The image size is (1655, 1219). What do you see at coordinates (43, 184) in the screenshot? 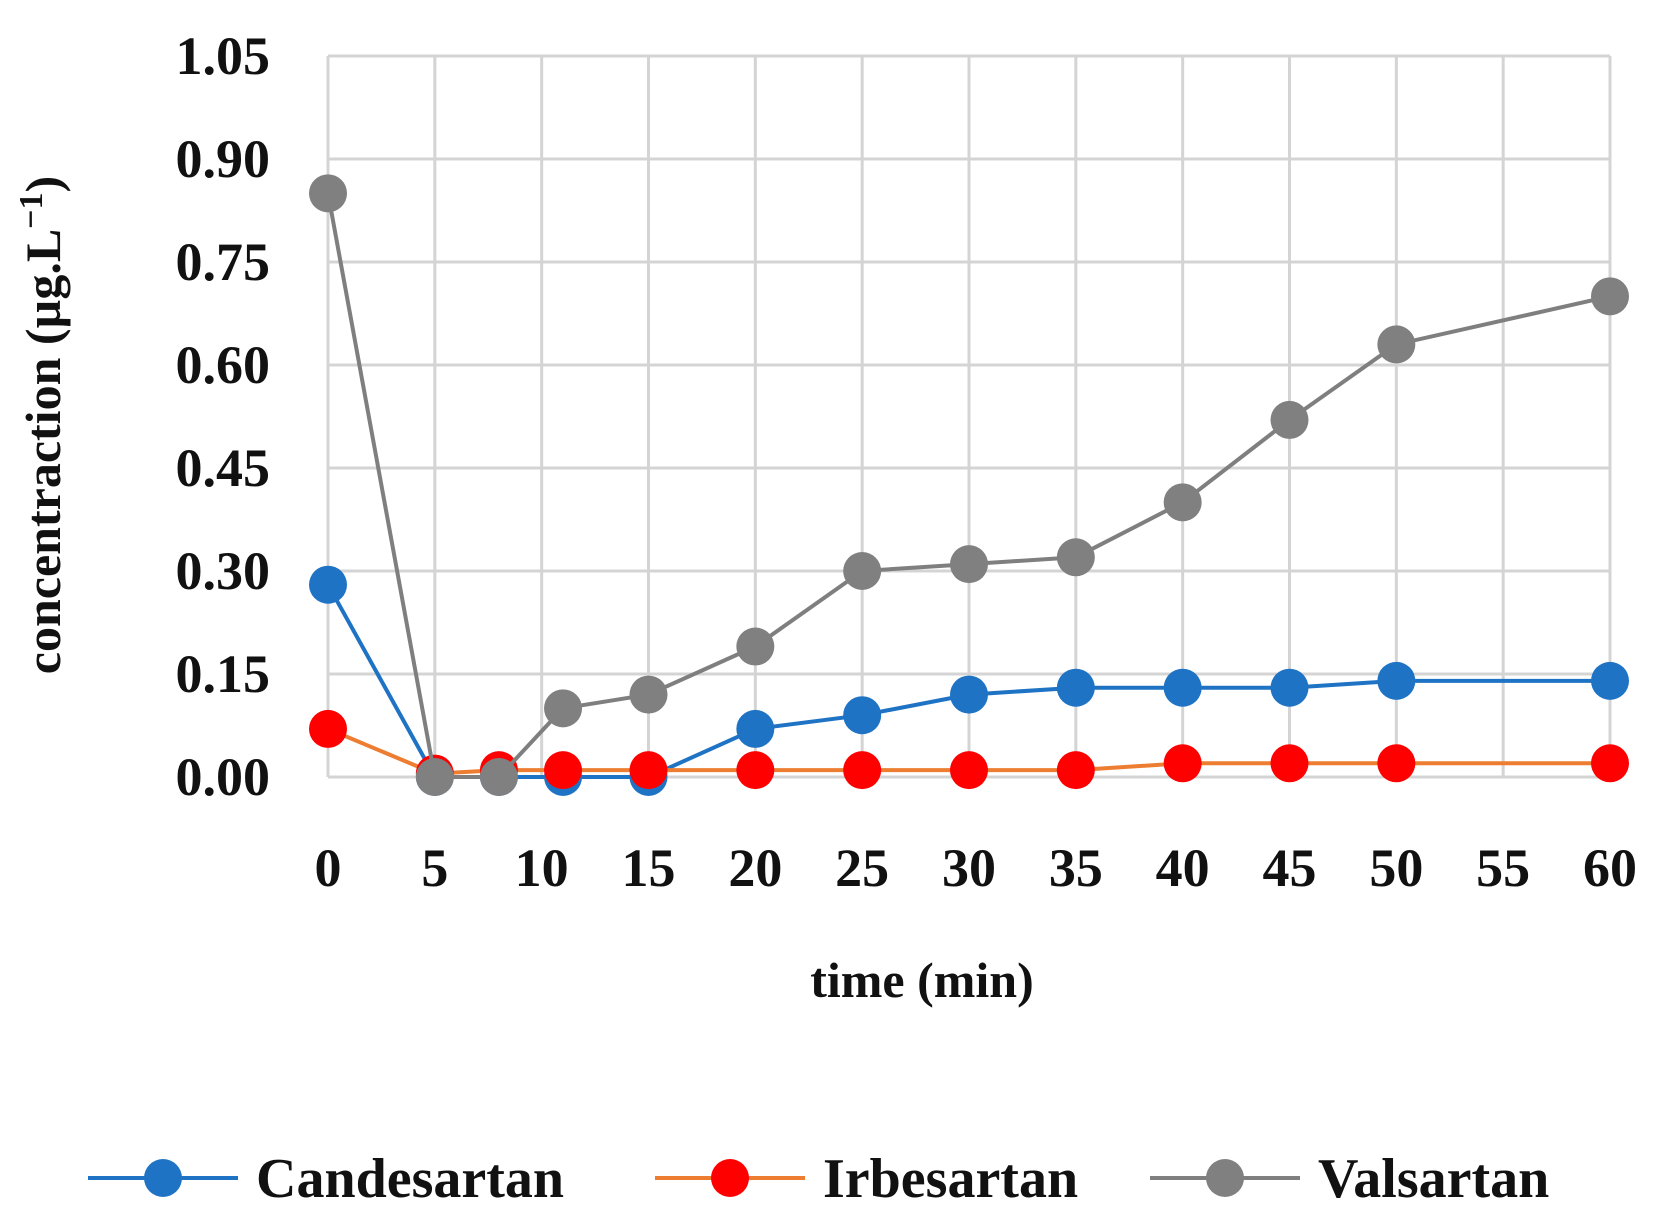
I see `y-axis-label-close: )` at bounding box center [43, 184].